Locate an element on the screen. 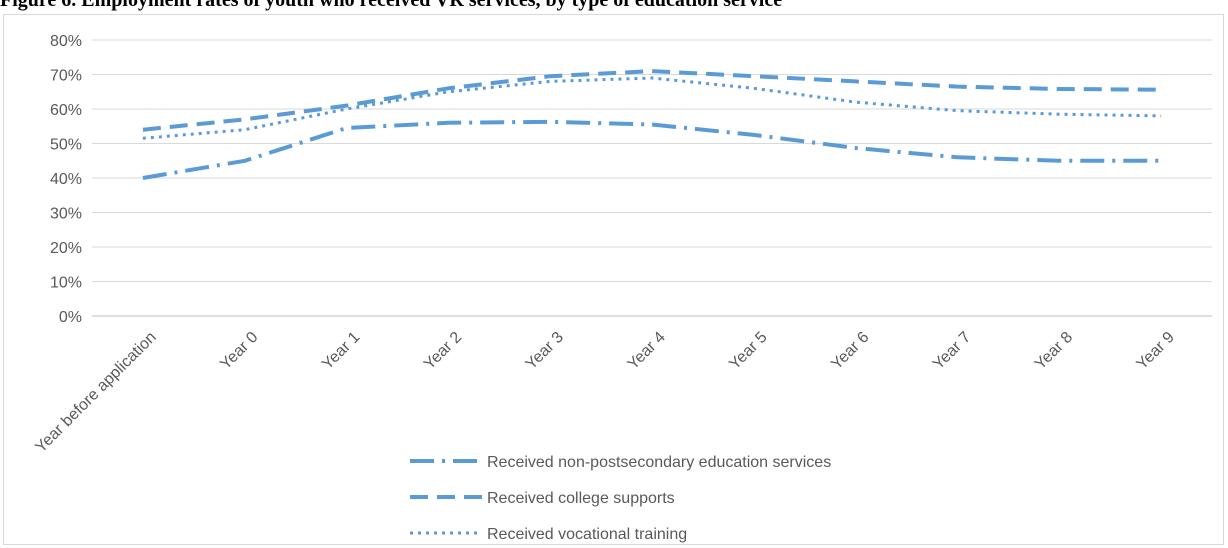 Image resolution: width=1228 pixels, height=548 pixels. x-tick-label: Year before application is located at coordinates (95, 392).